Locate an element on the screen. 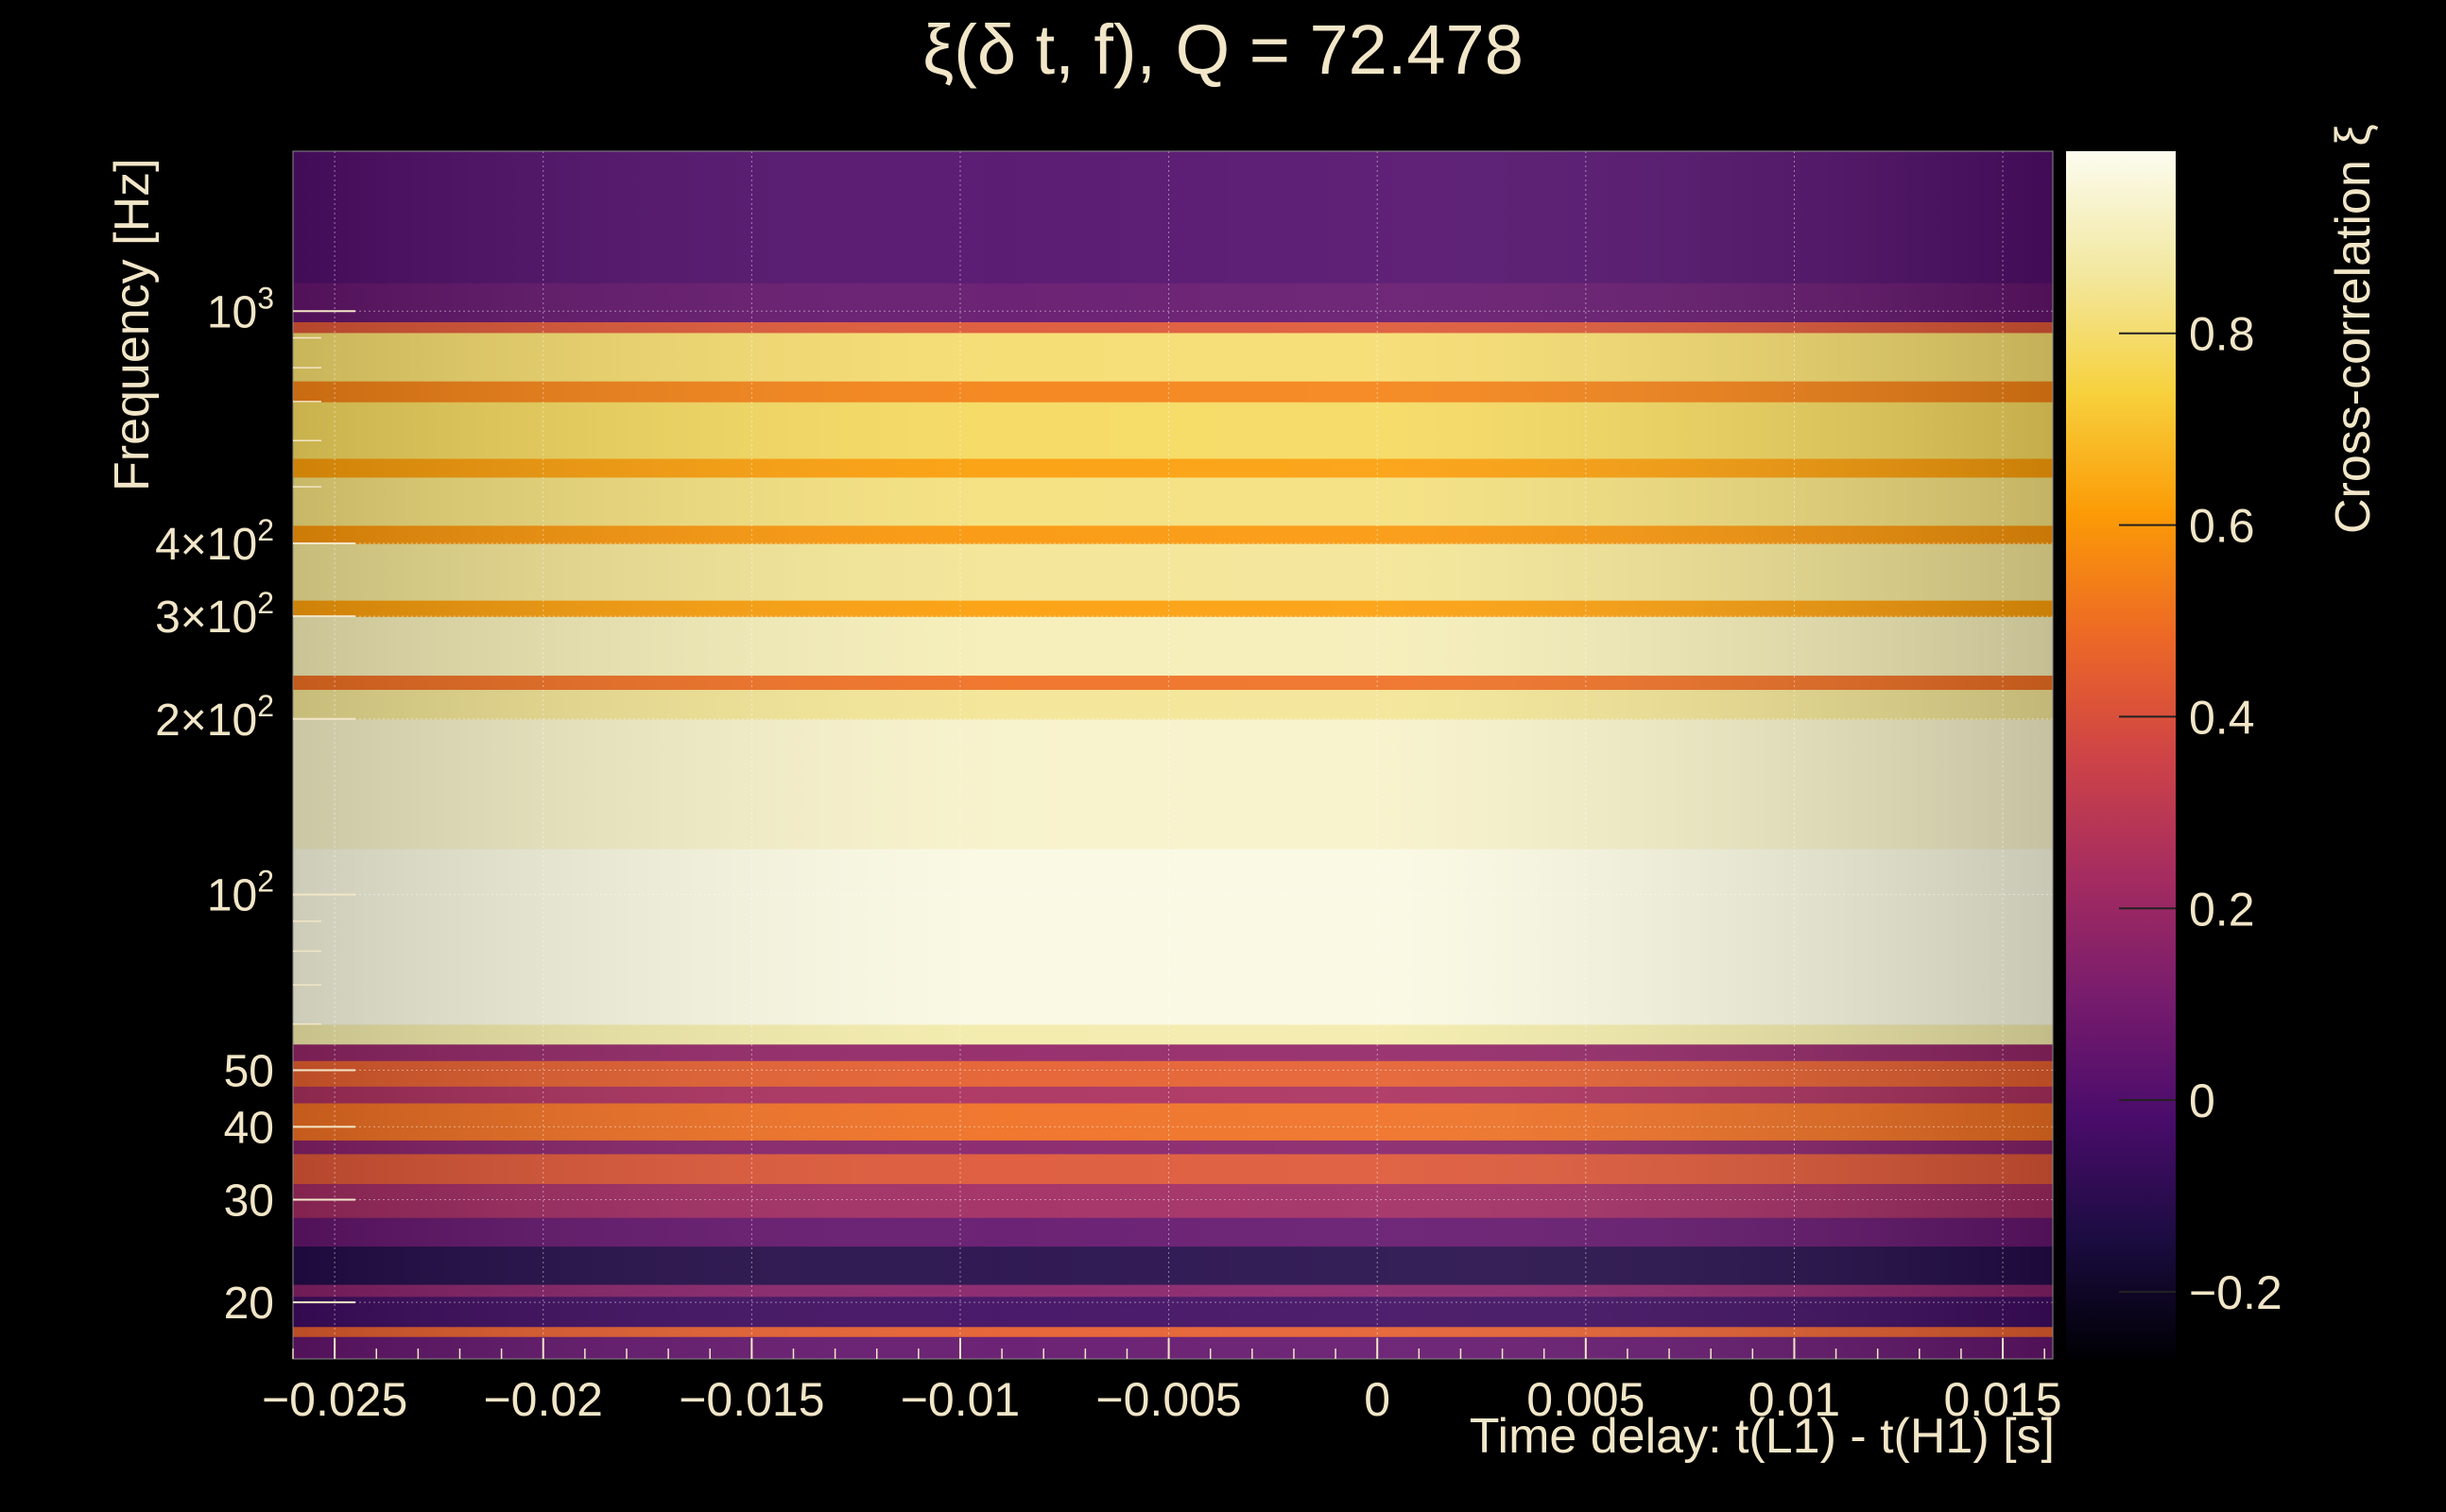  colorbar-tick-label: −0.2 is located at coordinates (2236, 1292).